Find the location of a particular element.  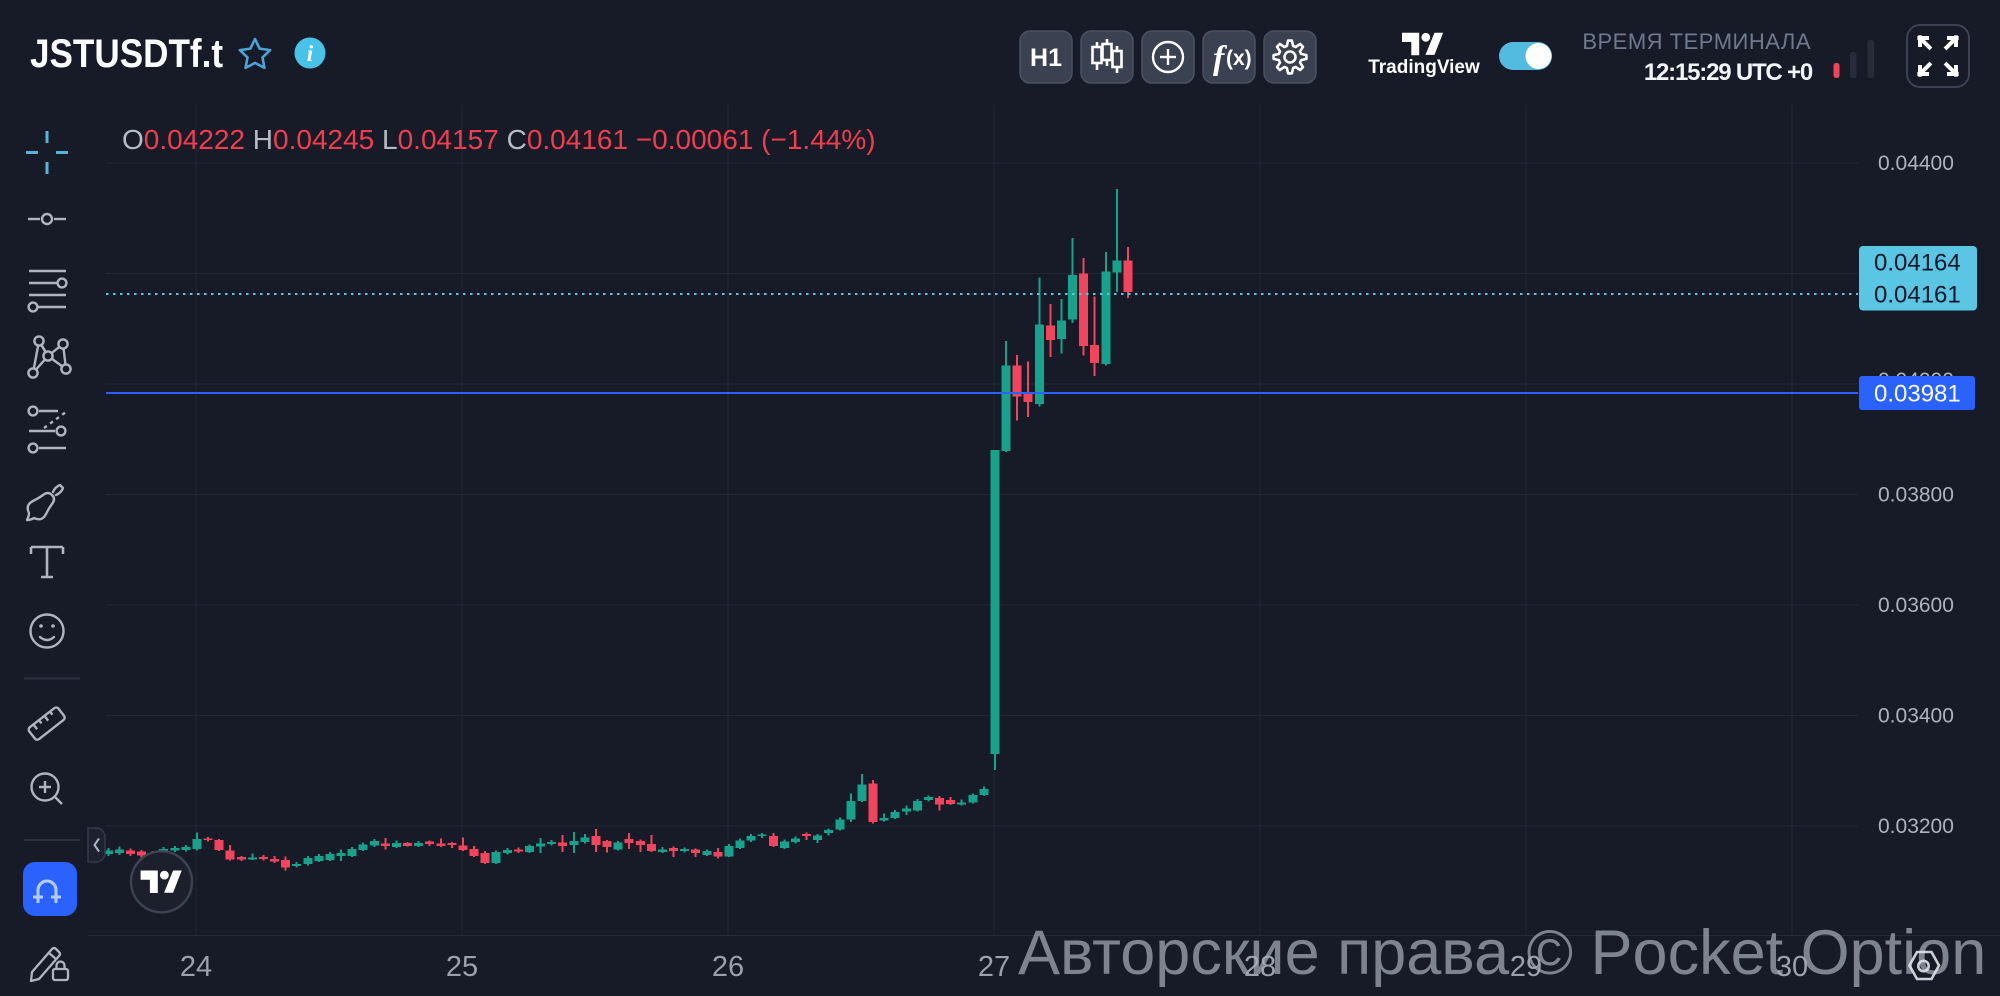

svg-text: 12:15:29 UTC +0 is located at coordinates (1728, 72).